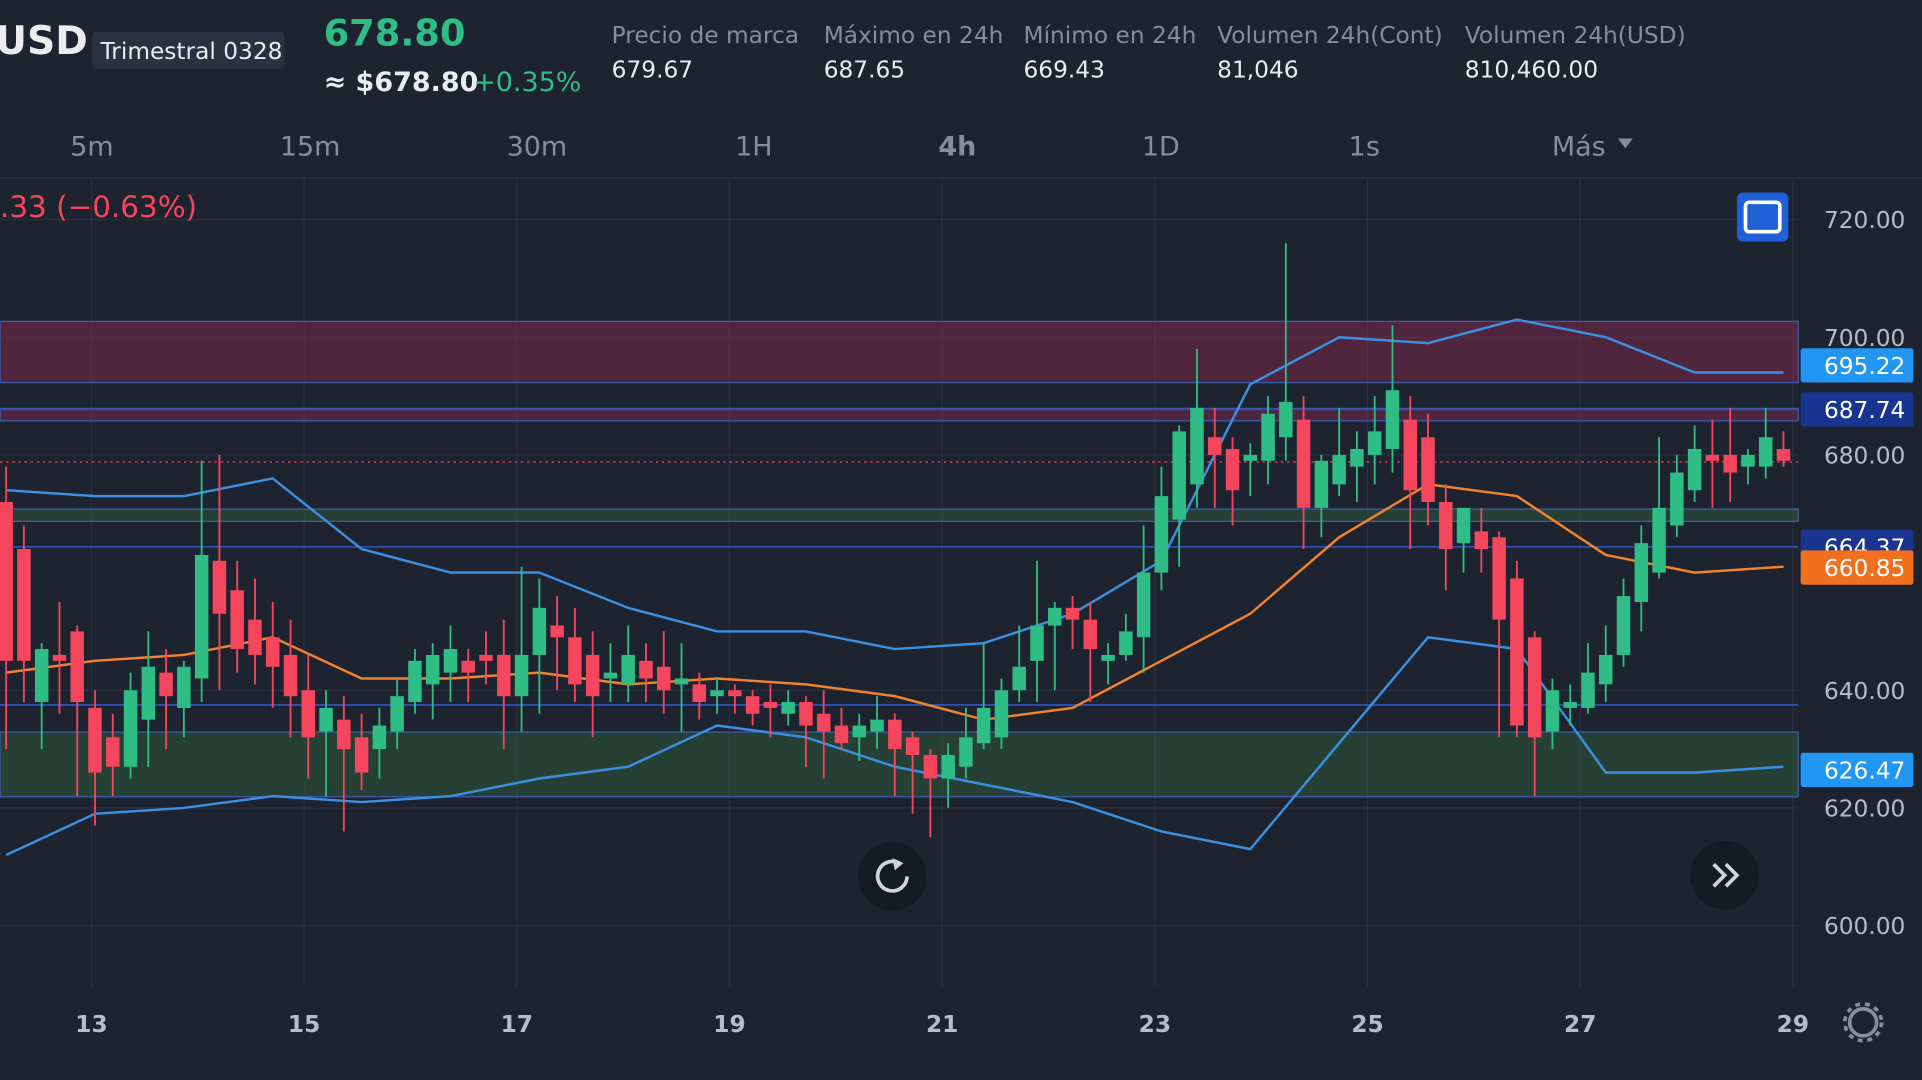  What do you see at coordinates (1864, 455) in the screenshot?
I see `y-tick-label: 680.00` at bounding box center [1864, 455].